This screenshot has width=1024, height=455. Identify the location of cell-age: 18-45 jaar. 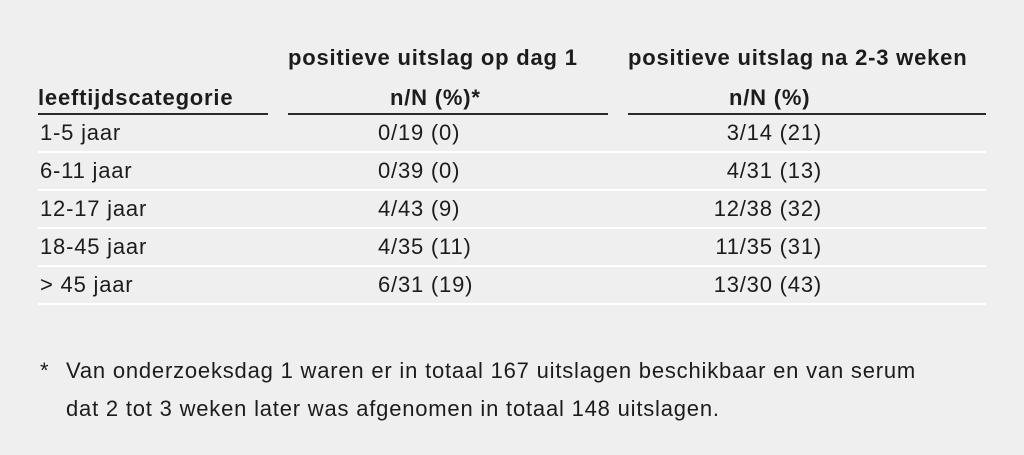
(94, 246).